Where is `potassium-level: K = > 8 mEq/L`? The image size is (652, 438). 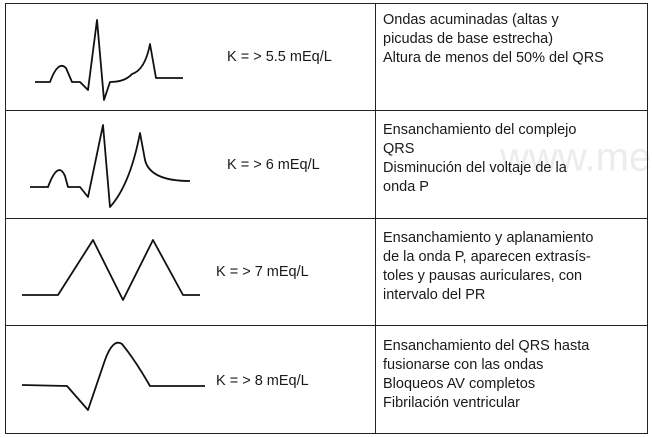
potassium-level: K = > 8 mEq/L is located at coordinates (262, 381).